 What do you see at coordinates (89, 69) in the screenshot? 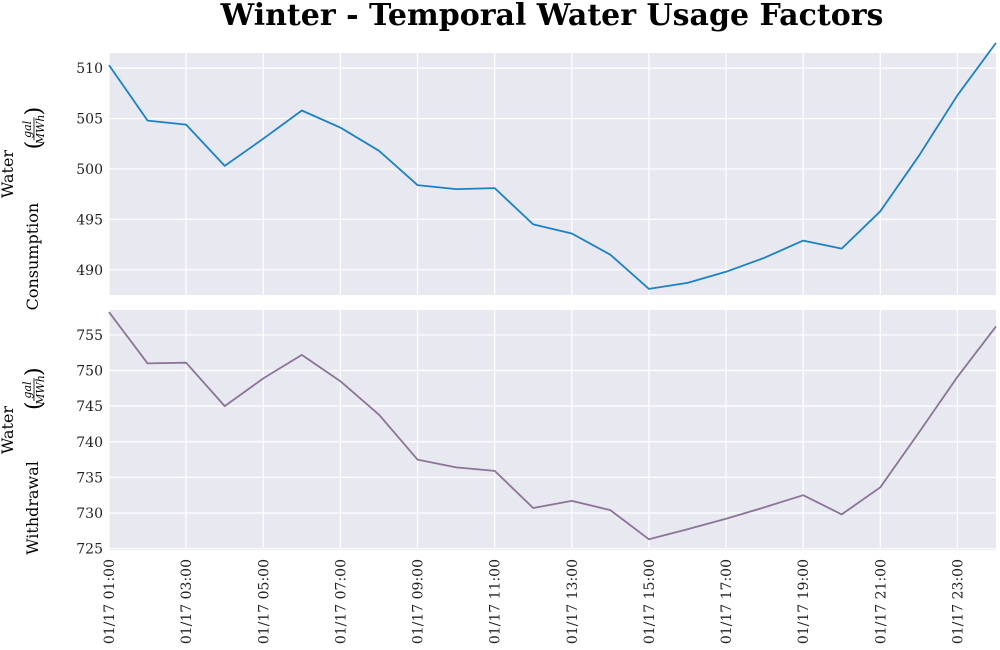
I see `consumption-y-tick-label: 510` at bounding box center [89, 69].